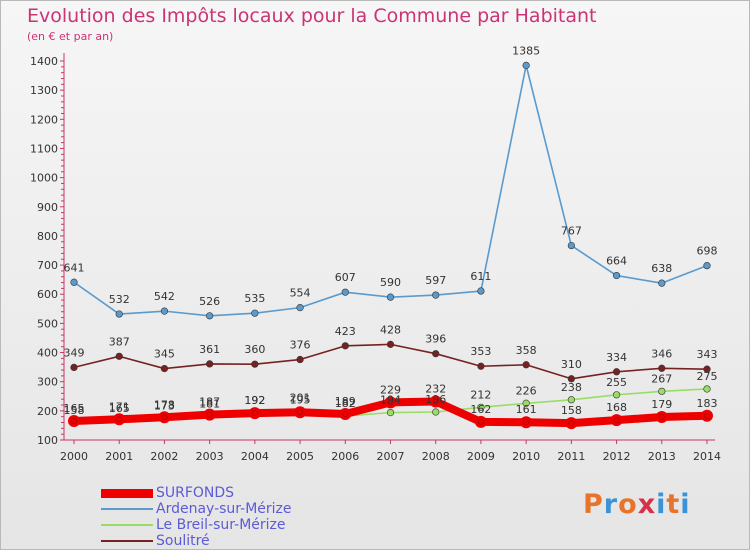  What do you see at coordinates (345, 403) in the screenshot?
I see `data-label: 182` at bounding box center [345, 403].